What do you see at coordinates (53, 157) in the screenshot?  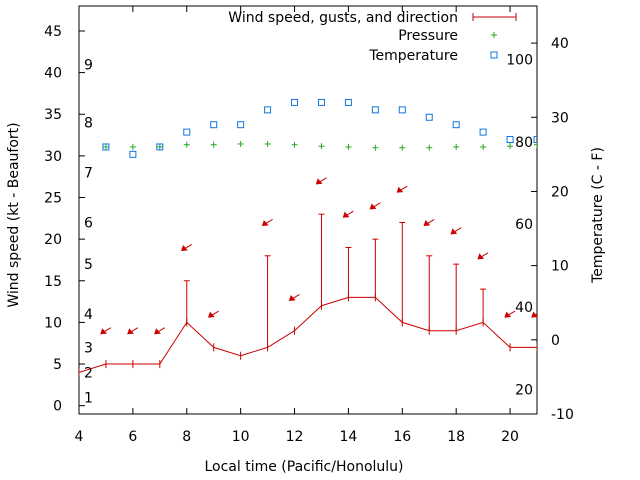 I see `y-tick-label: 30` at bounding box center [53, 157].